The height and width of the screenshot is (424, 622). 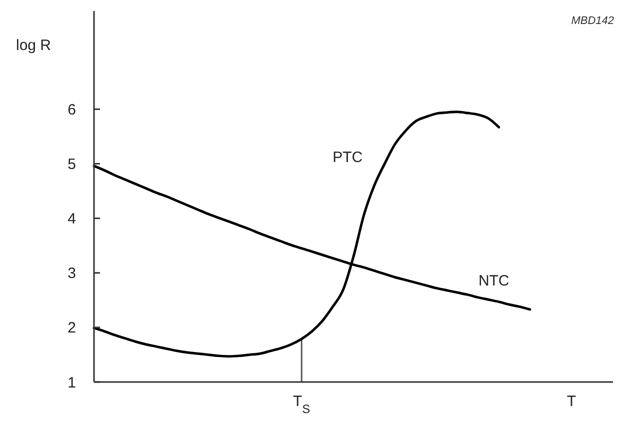 I want to click on y-axis-title: log R, so click(x=34, y=45).